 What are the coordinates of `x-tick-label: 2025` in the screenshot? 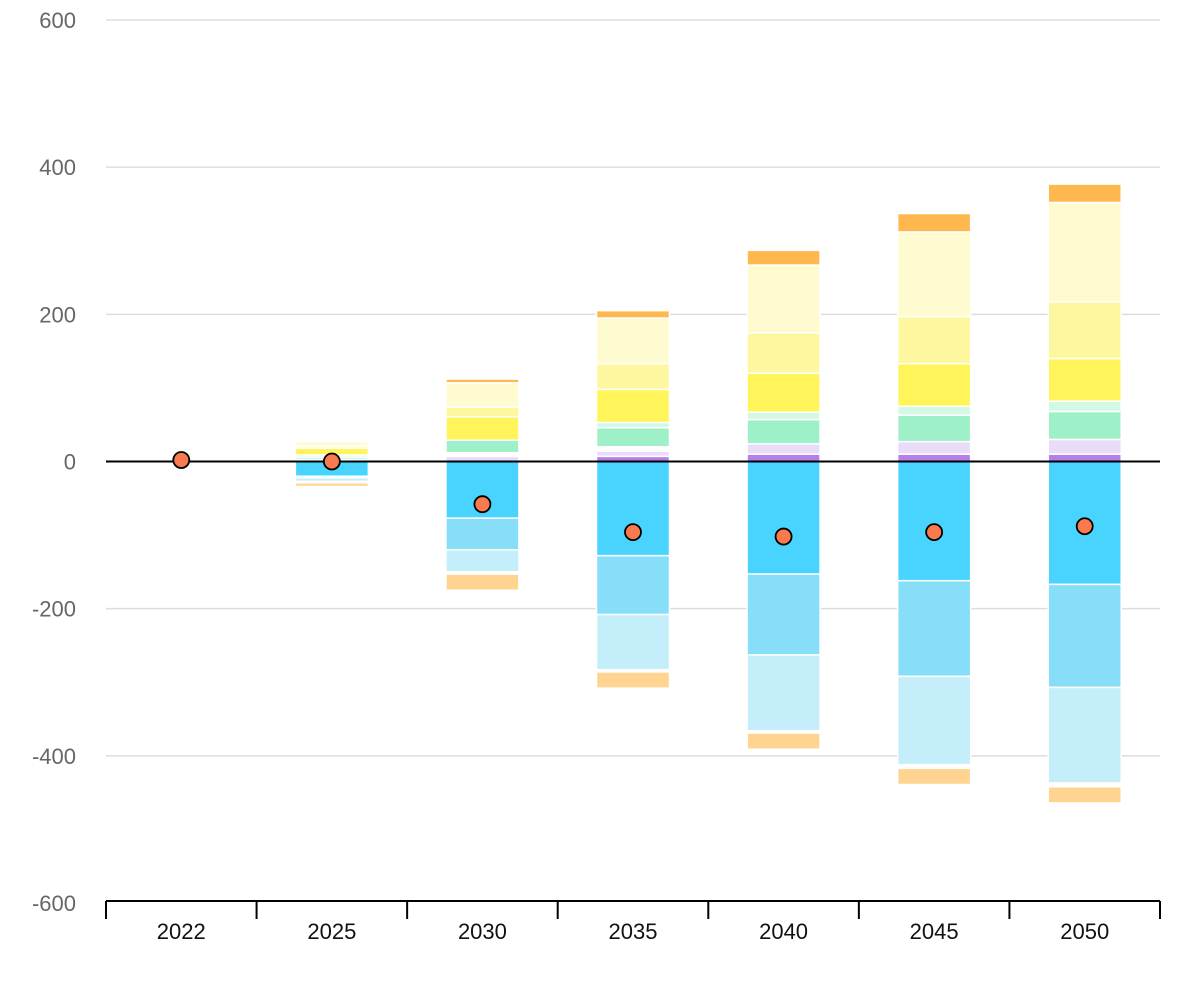 It's located at (331, 931).